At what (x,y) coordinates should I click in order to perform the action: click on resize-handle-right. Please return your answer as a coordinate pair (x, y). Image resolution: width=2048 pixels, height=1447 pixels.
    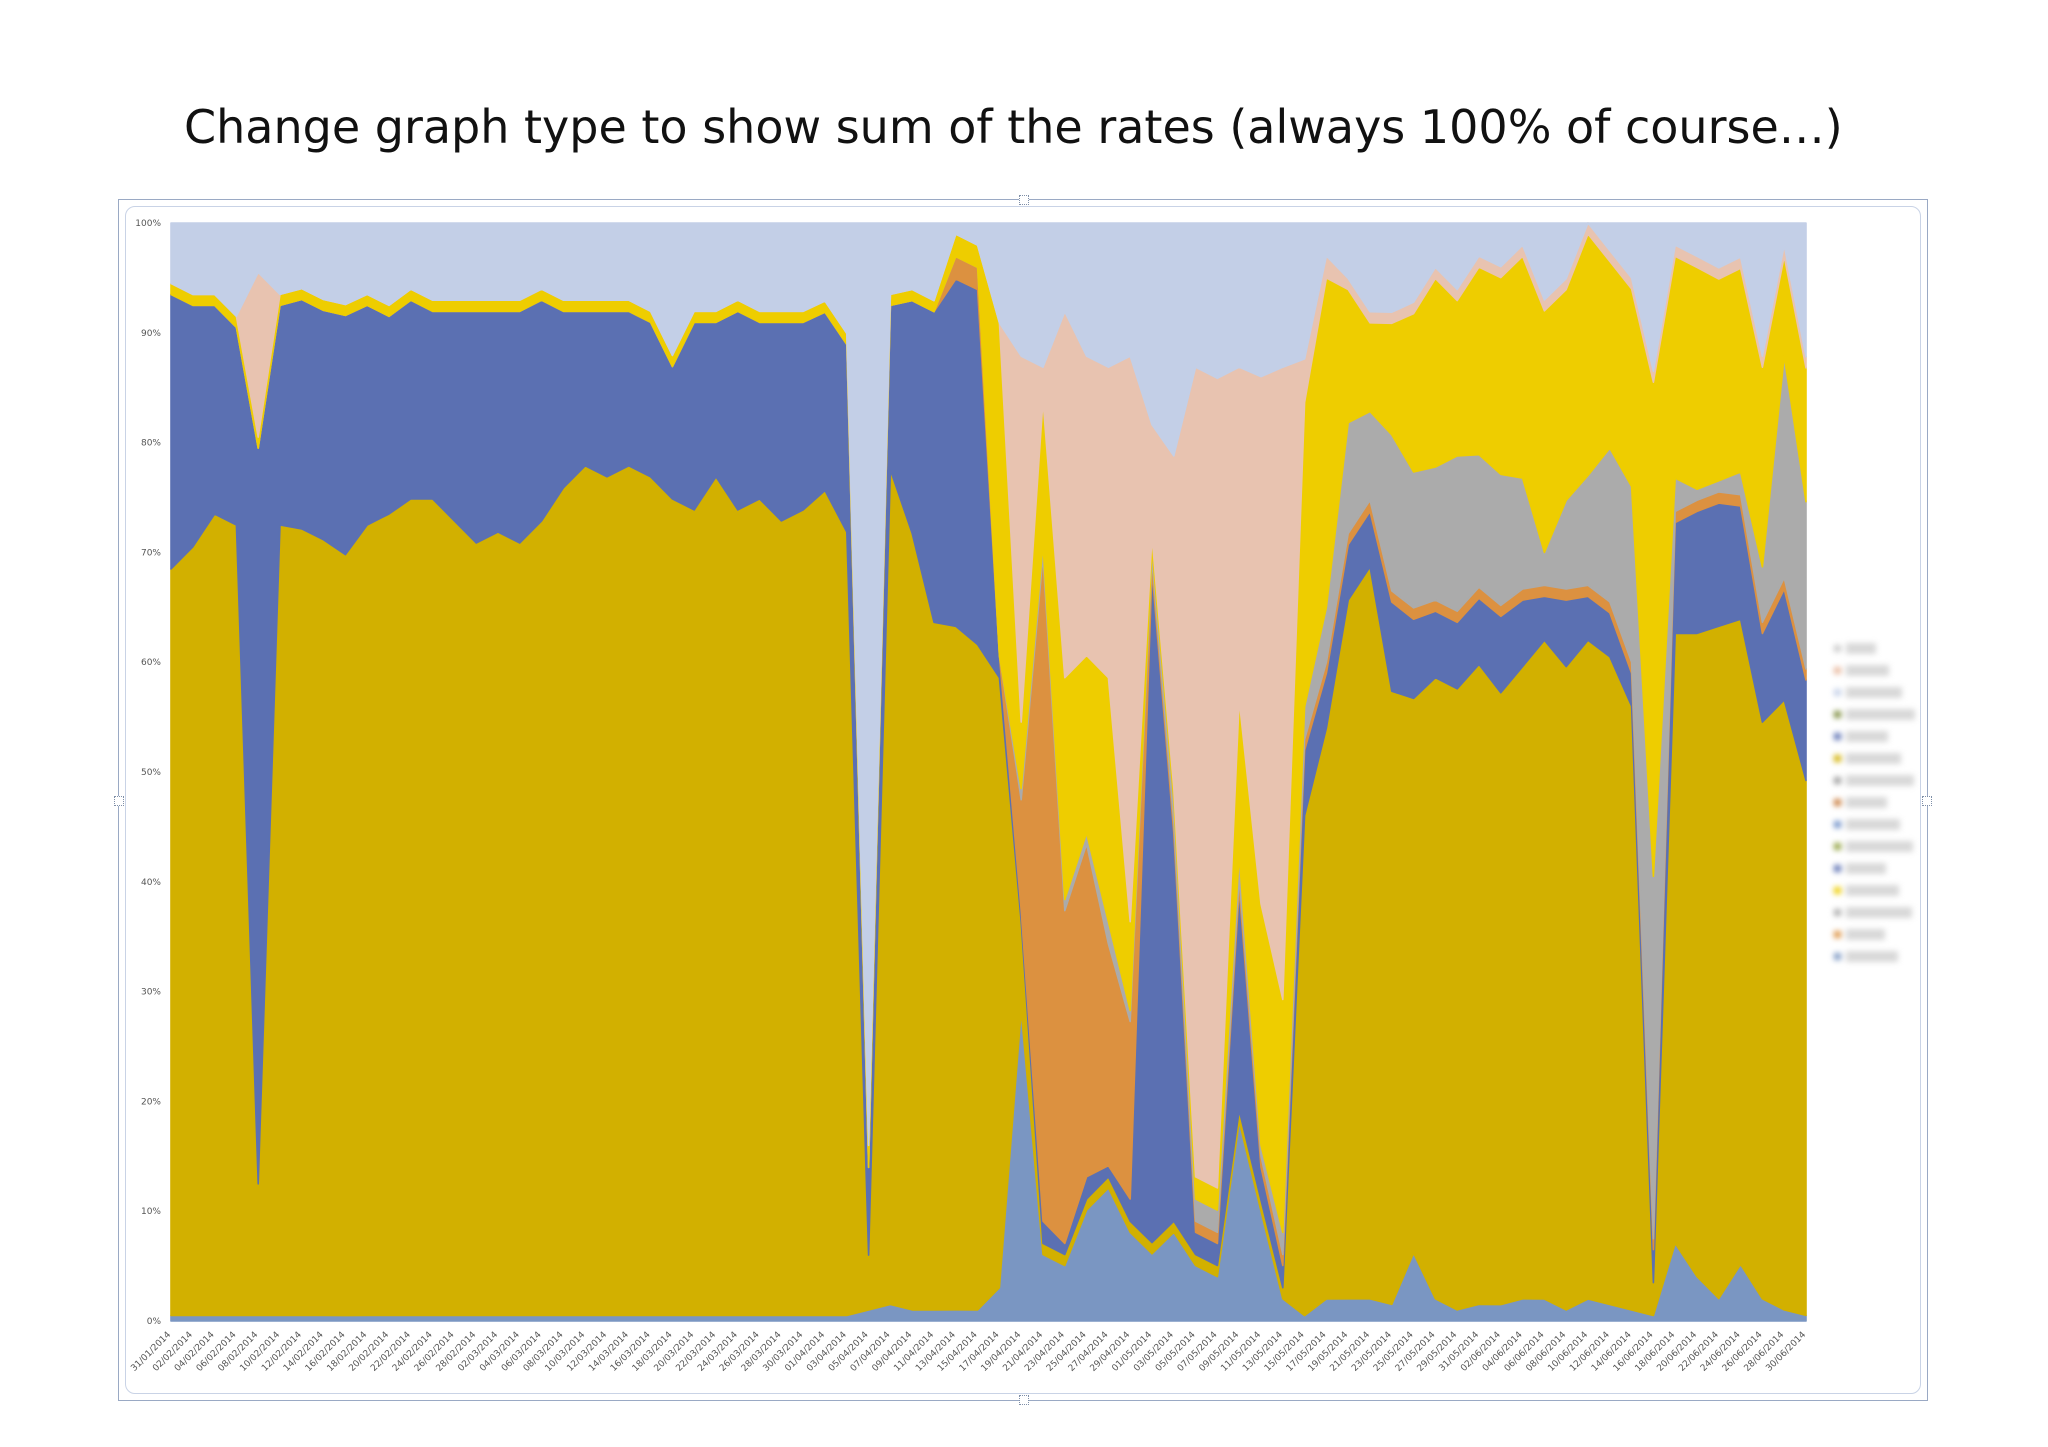
    Looking at the image, I should click on (1927, 801).